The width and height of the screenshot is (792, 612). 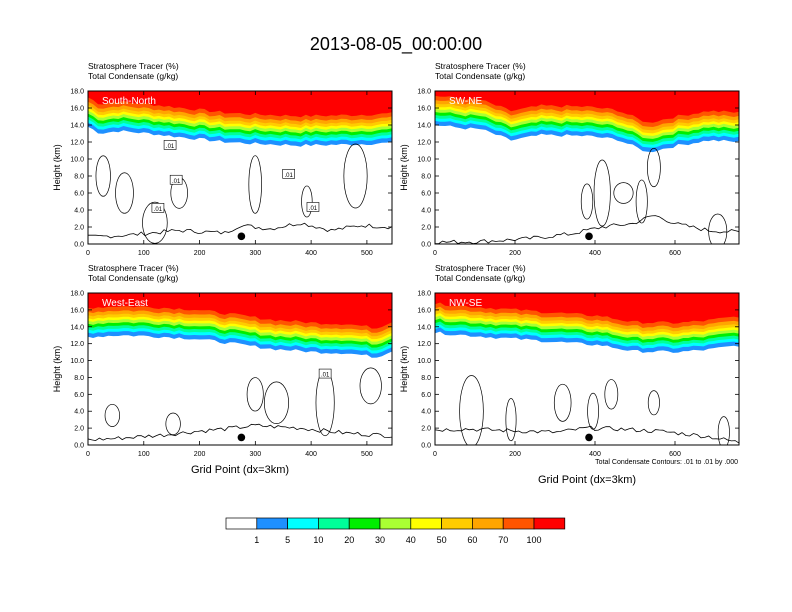 I want to click on colorbar-label: 50, so click(x=442, y=540).